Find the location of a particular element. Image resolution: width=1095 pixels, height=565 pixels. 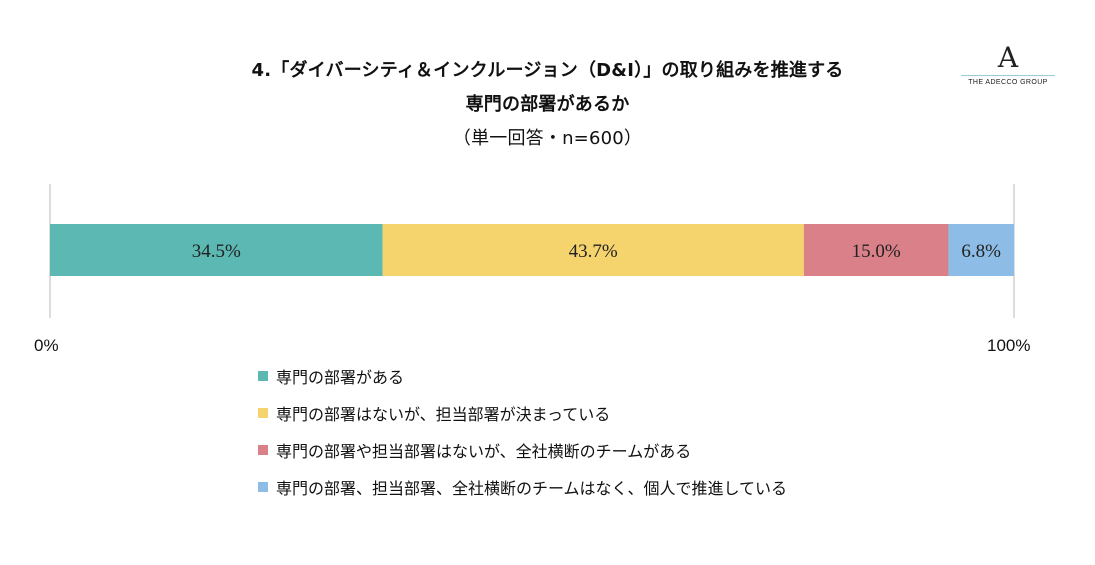

adecco-logo: A THE ADECCO GROUP is located at coordinates (1008, 65).